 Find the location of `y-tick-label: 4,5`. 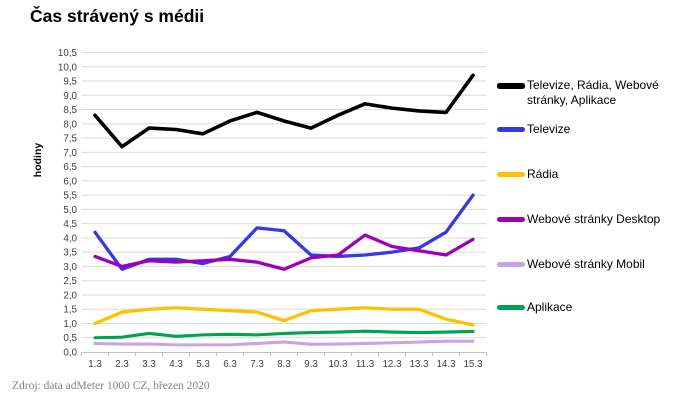

y-tick-label: 4,5 is located at coordinates (70, 224).